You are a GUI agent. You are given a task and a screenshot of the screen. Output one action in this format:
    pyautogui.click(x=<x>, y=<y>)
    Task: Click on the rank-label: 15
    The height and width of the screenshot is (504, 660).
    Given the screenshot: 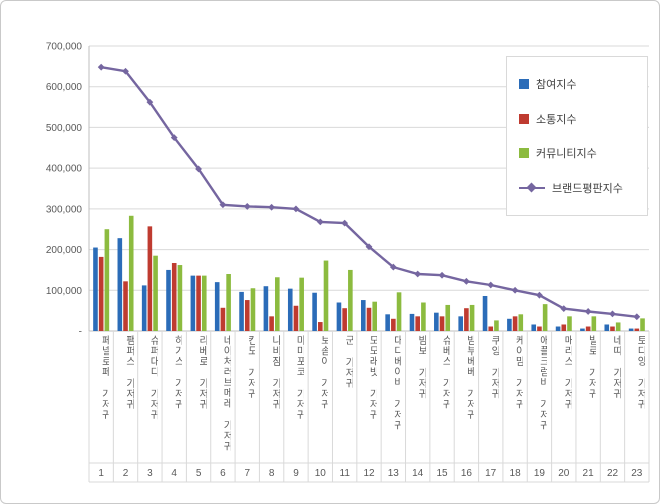 What is the action you would take?
    pyautogui.click(x=442, y=473)
    